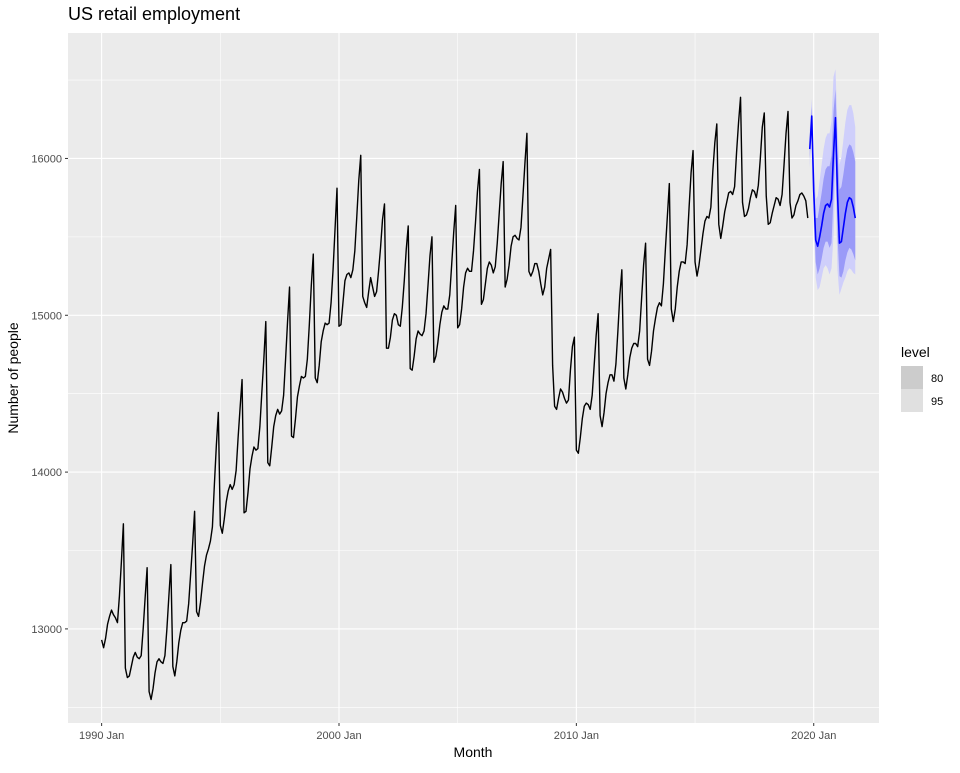 Image resolution: width=960 pixels, height=773 pixels. Describe the element at coordinates (46, 473) in the screenshot. I see `y-tick-label: 14000` at that location.